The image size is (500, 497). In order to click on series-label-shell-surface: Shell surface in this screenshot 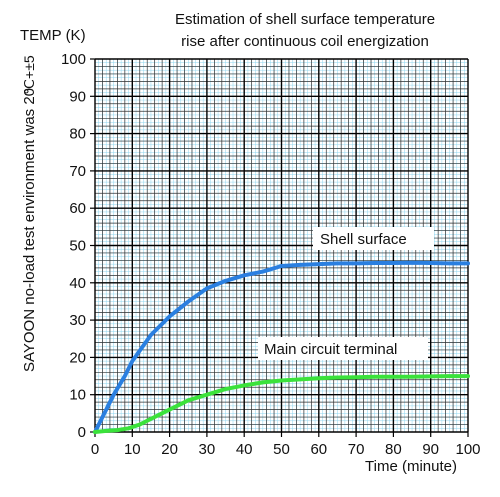, I will do `click(363, 239)`.